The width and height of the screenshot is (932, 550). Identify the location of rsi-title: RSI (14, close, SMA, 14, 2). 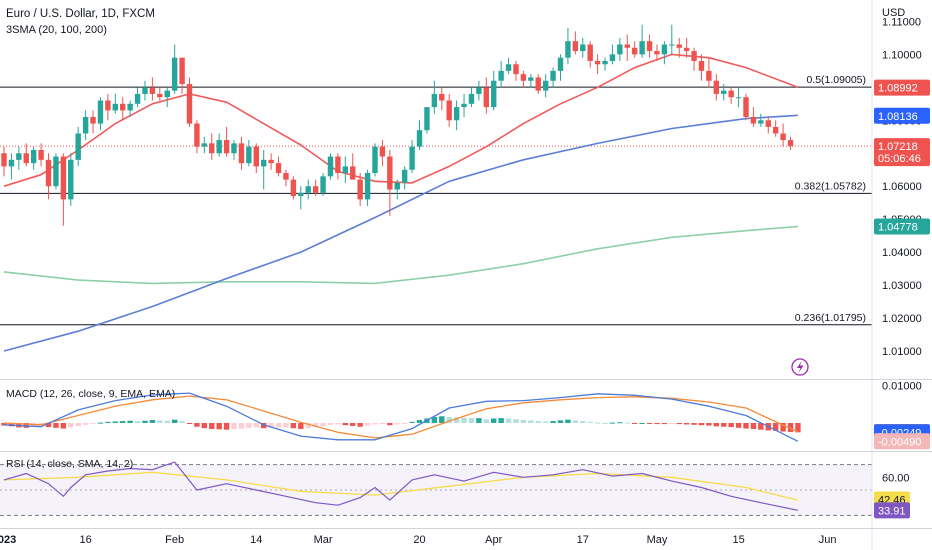
(69, 464).